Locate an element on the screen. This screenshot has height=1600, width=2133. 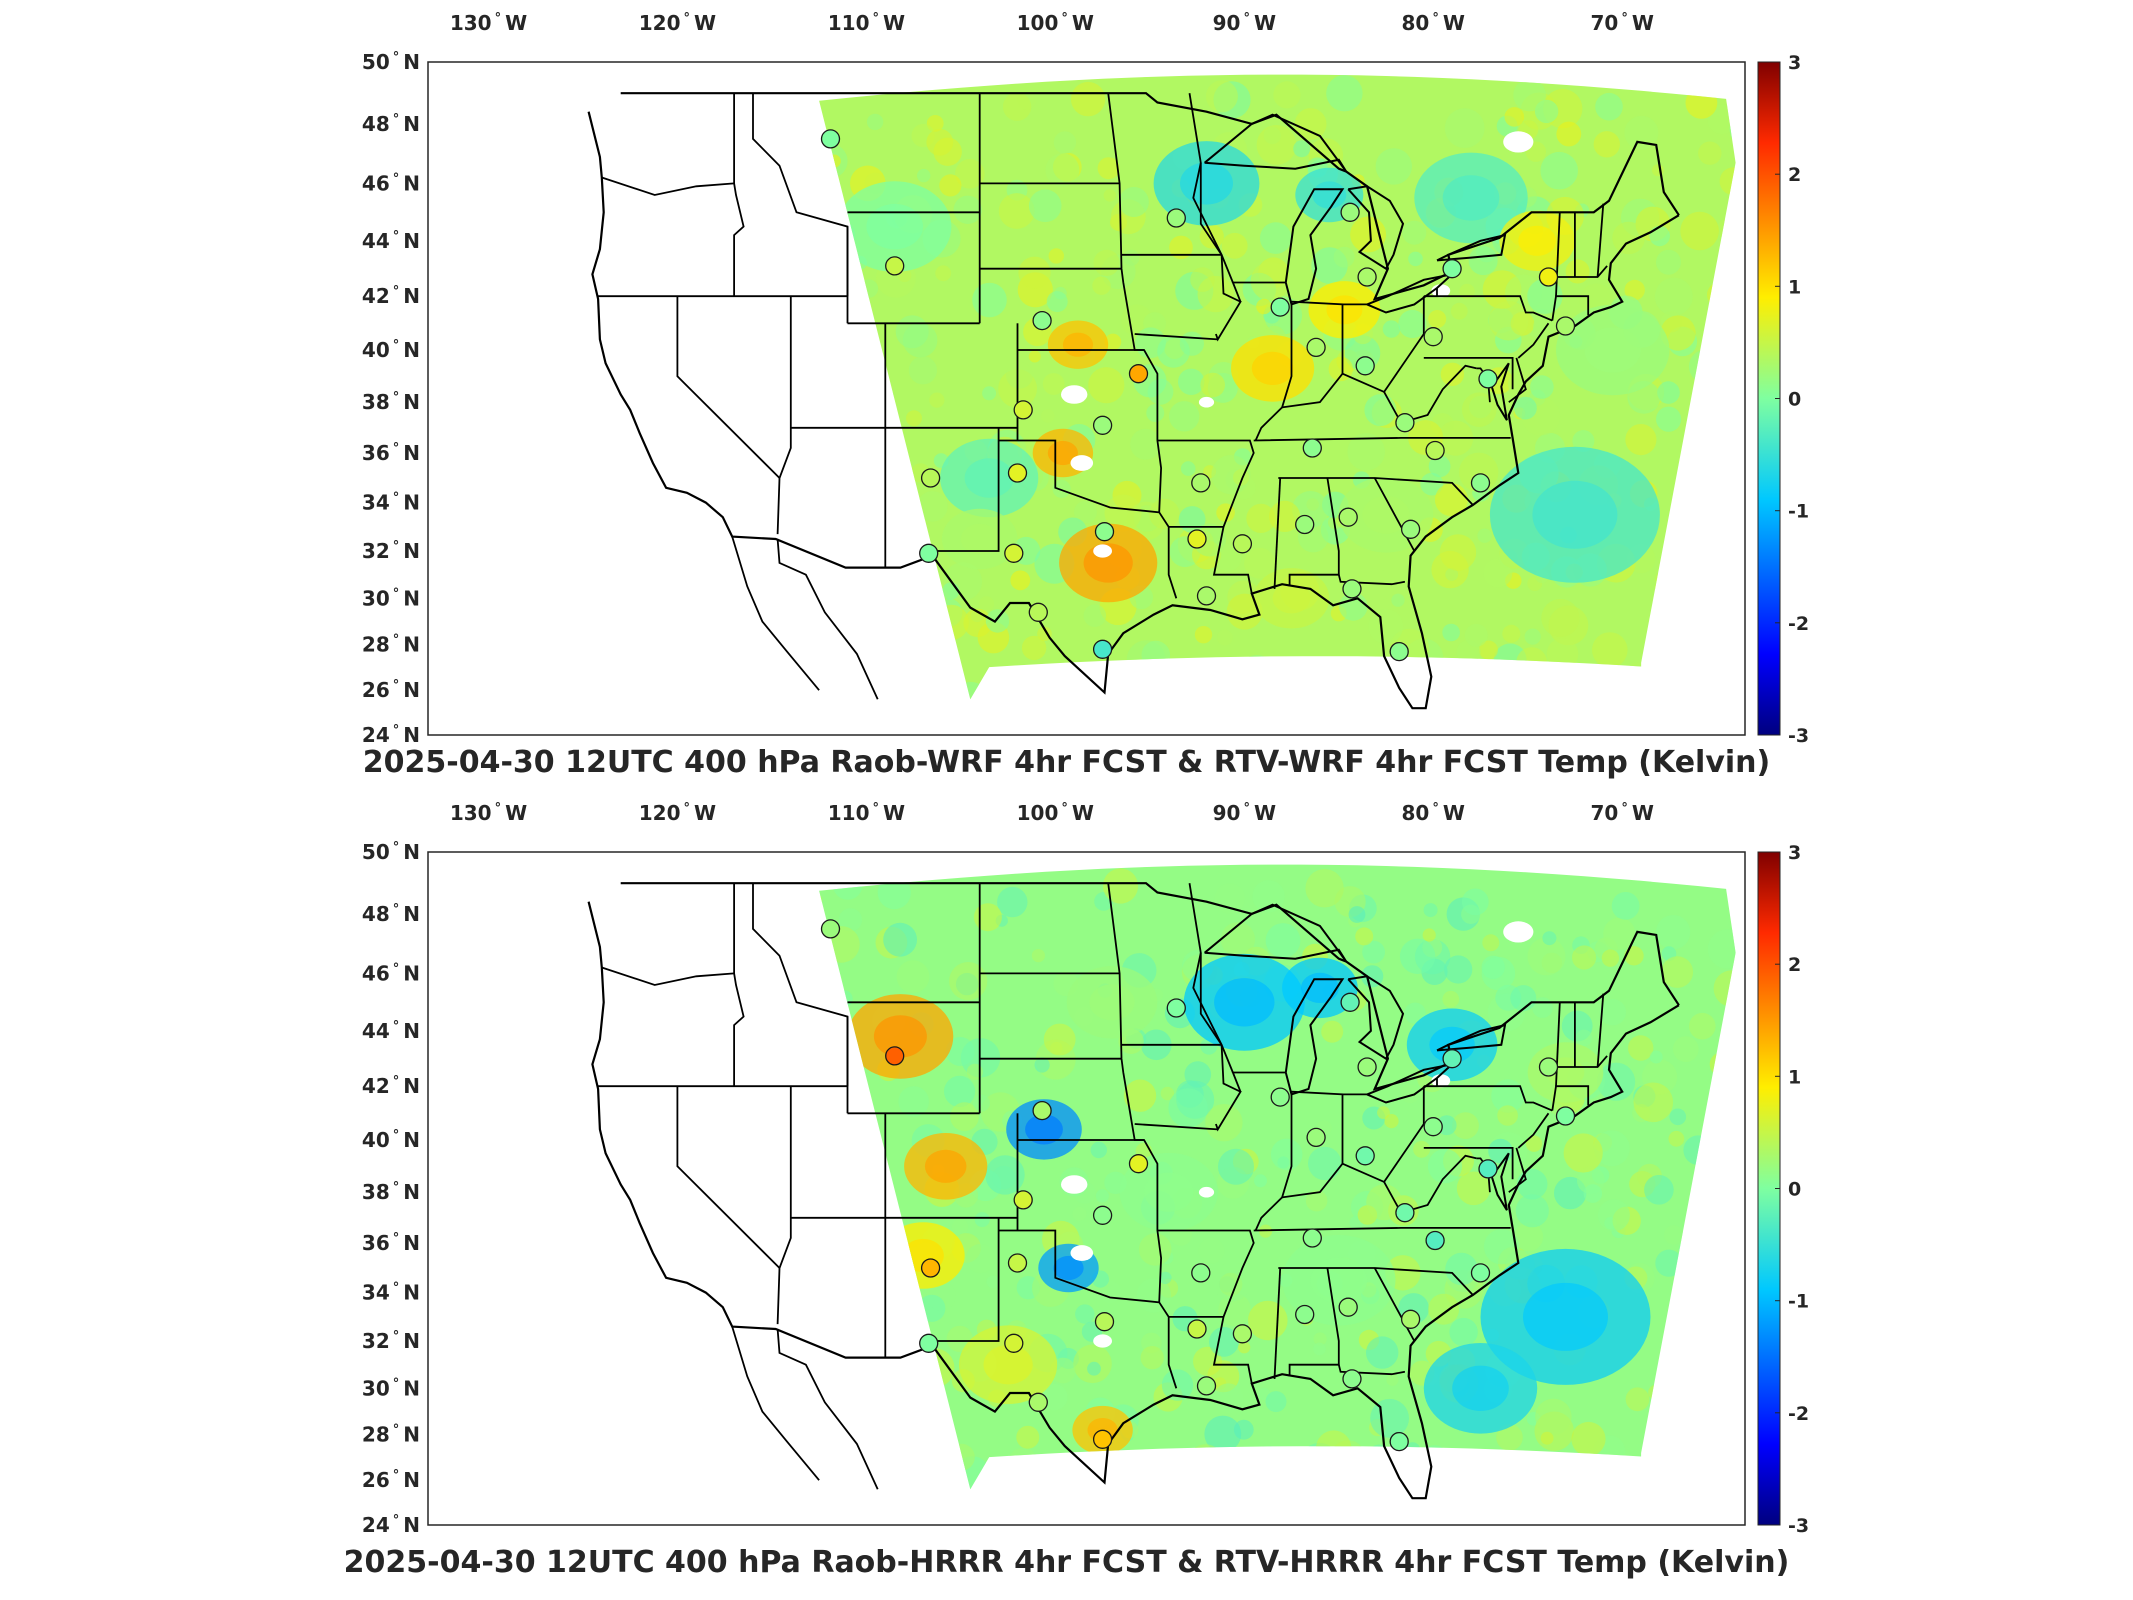
lon-tick-label: 110 ° W is located at coordinates (866, 813).